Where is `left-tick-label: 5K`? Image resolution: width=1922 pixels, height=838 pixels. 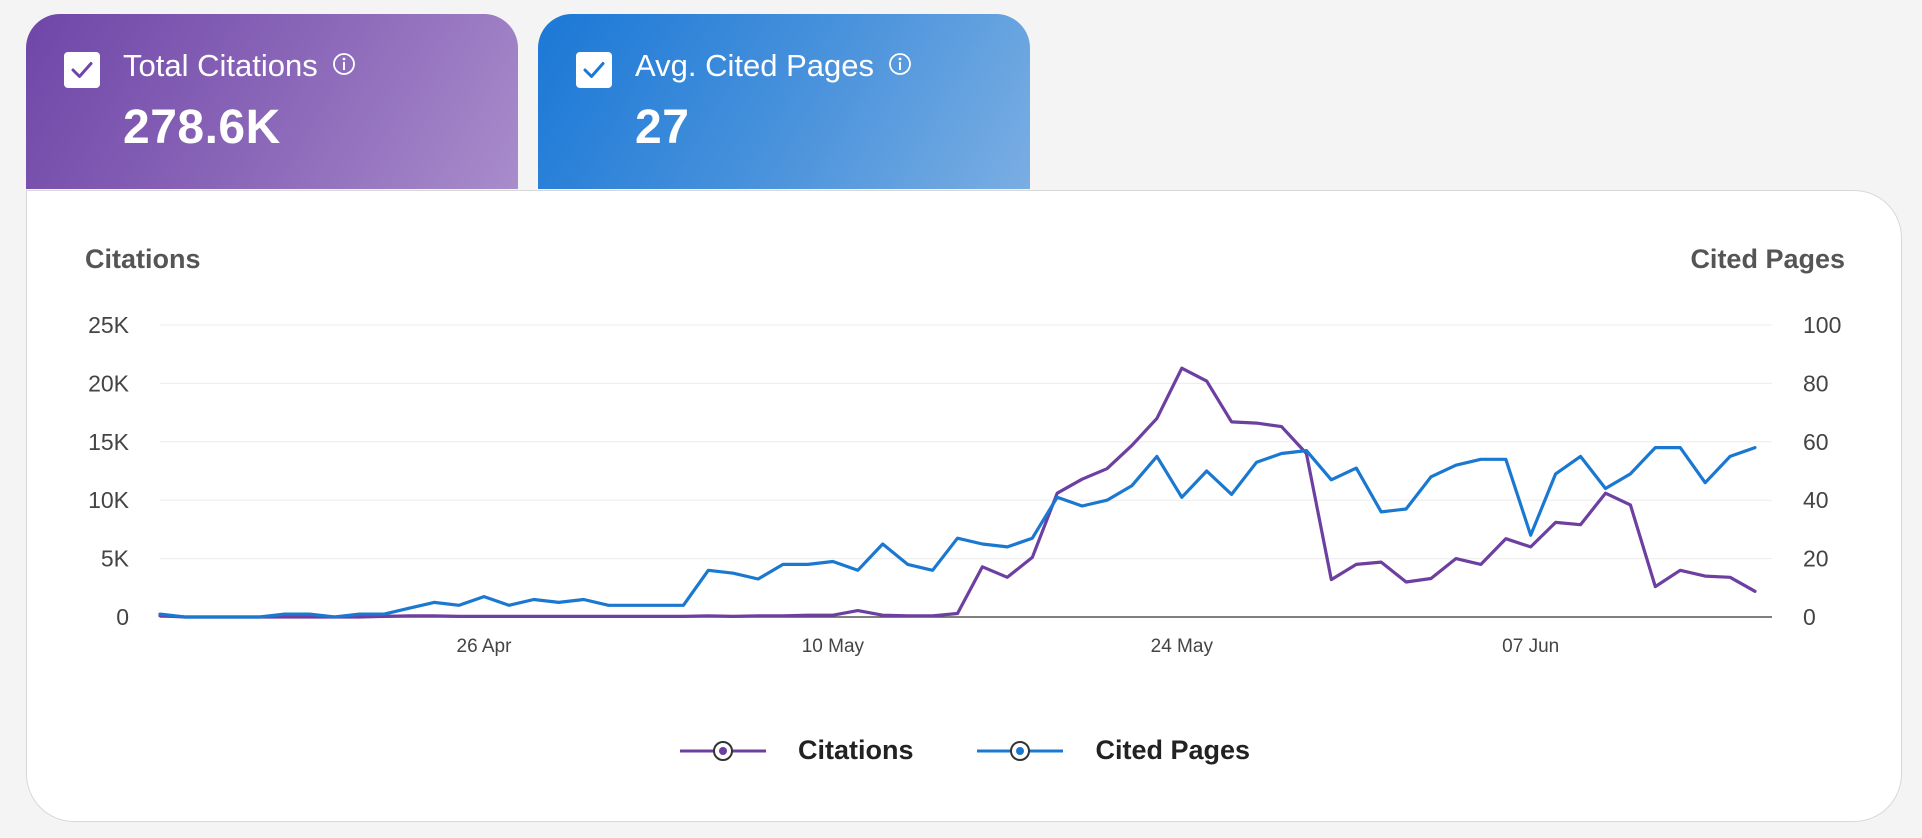 left-tick-label: 5K is located at coordinates (115, 559).